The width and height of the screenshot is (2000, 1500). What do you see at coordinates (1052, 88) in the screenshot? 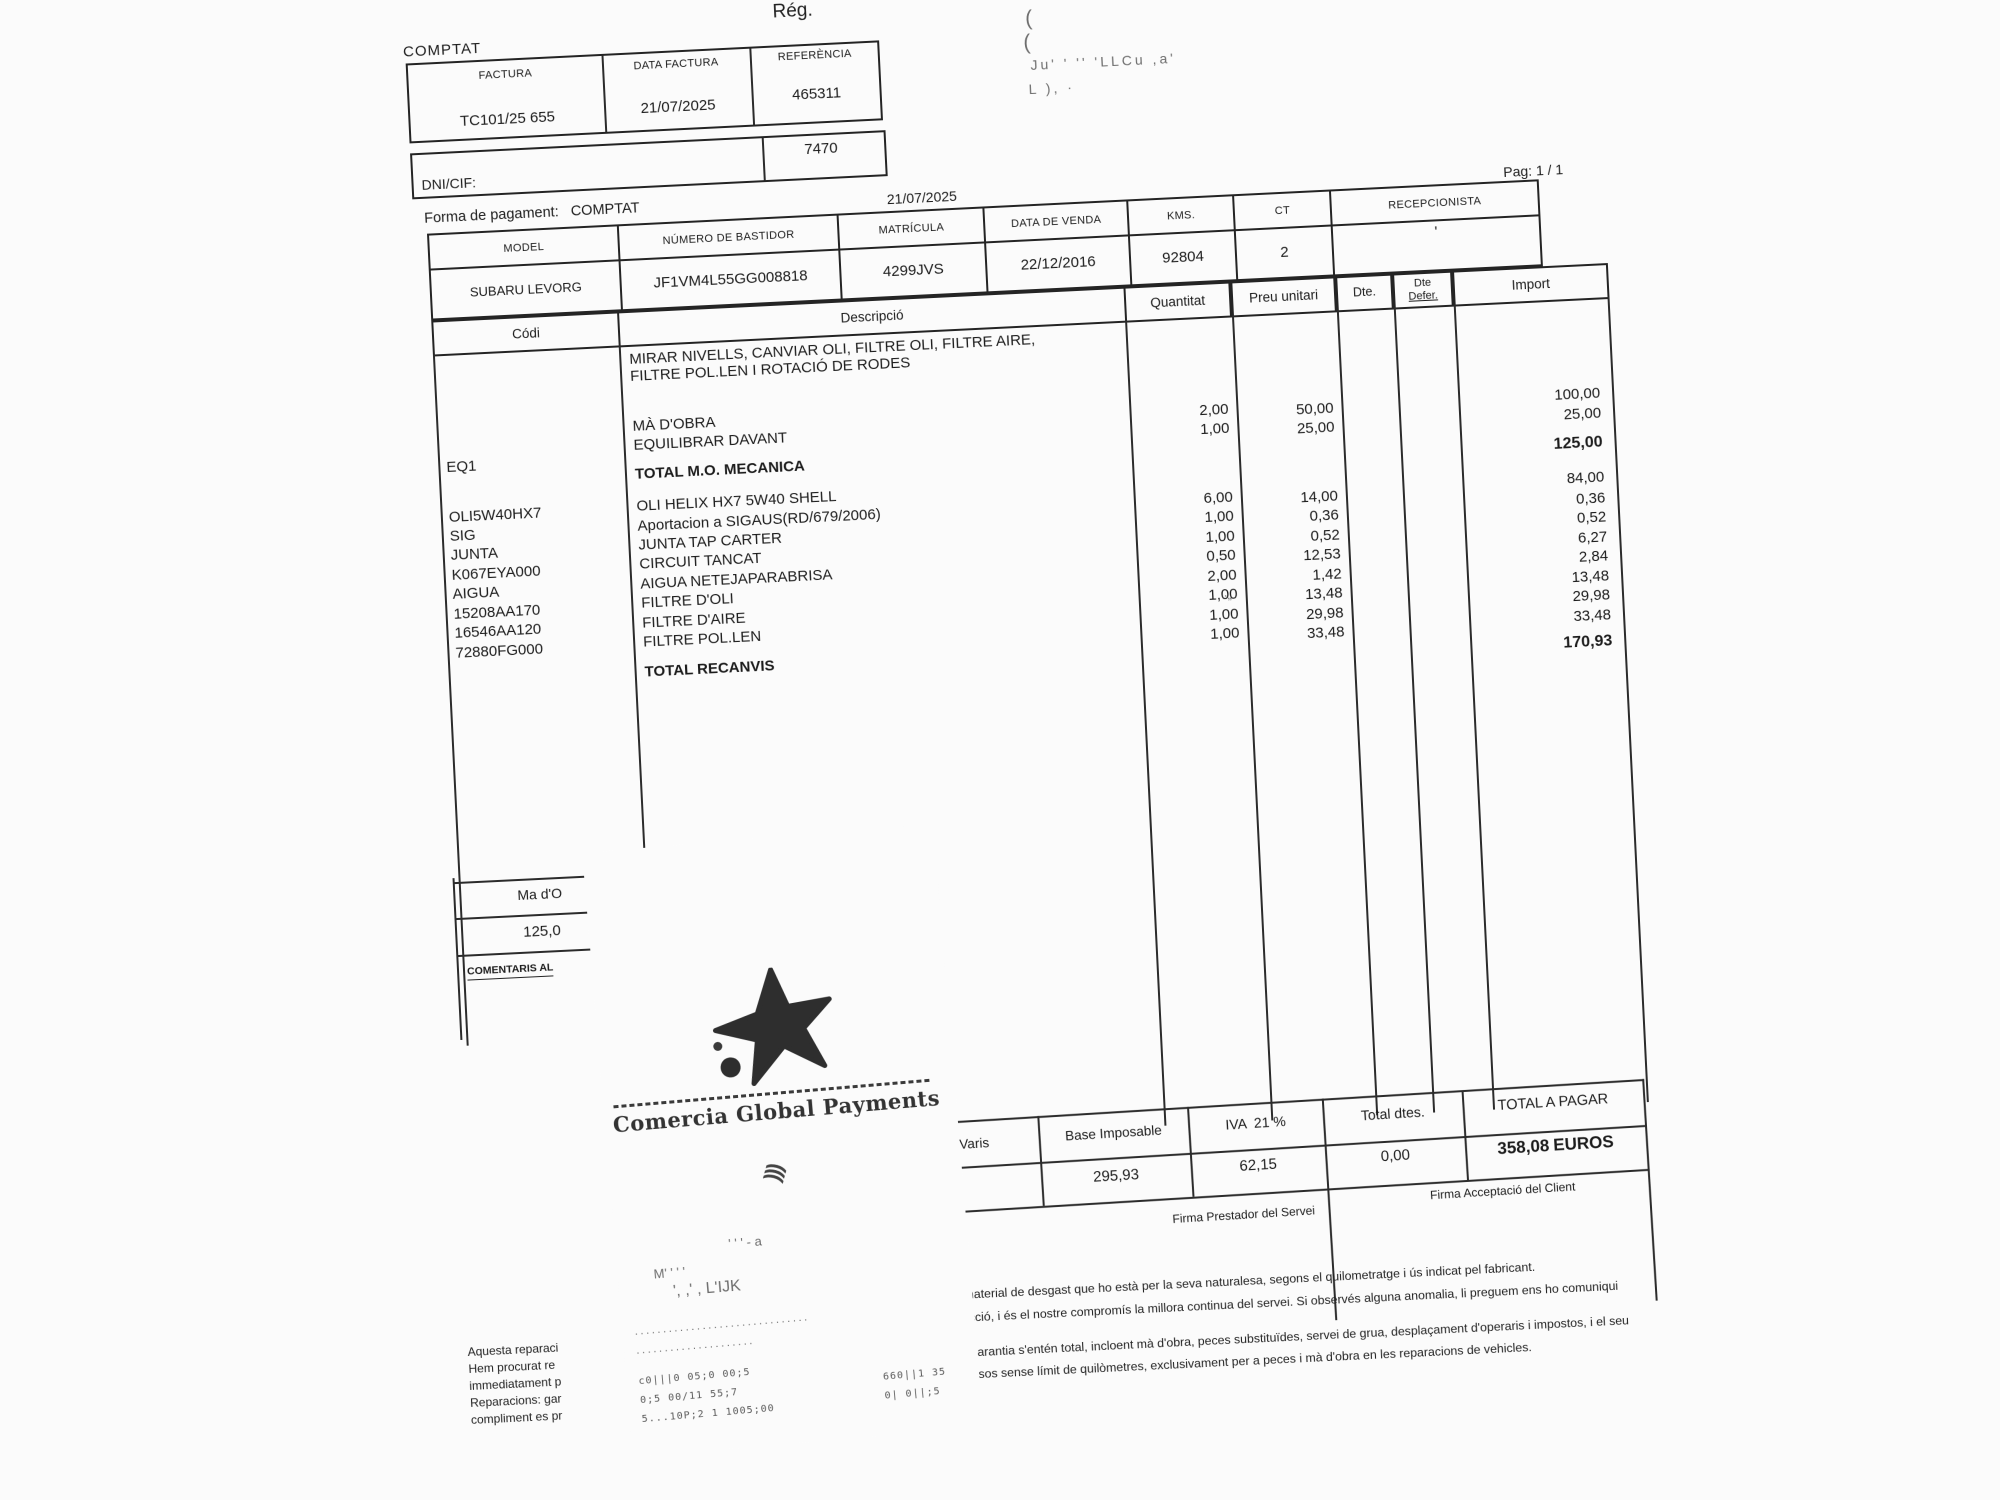
I see `handwritten-scribble: L ), ·` at bounding box center [1052, 88].